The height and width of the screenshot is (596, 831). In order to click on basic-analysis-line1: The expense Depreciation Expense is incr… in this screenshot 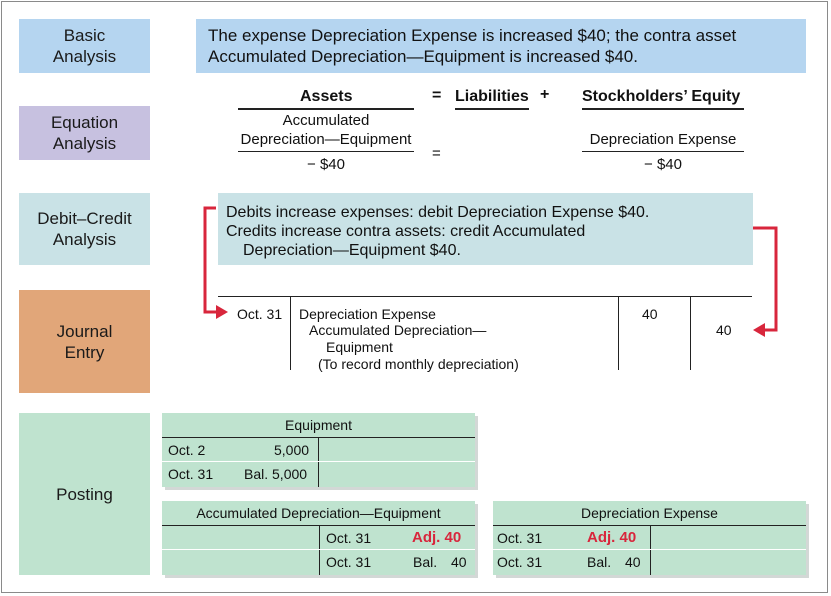, I will do `click(472, 35)`.